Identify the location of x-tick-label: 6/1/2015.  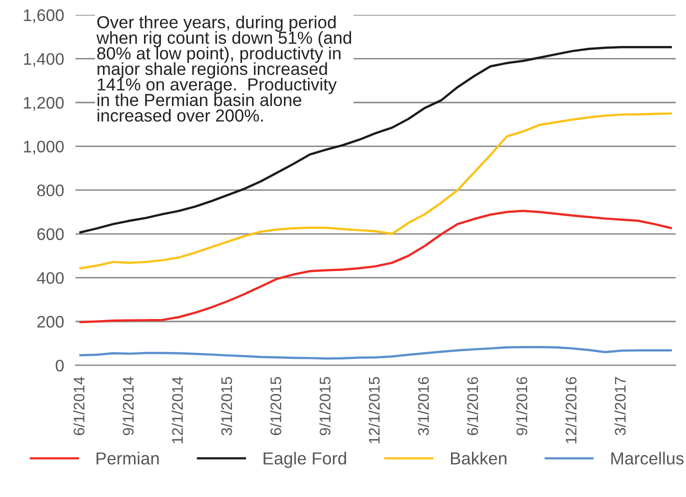
(276, 406).